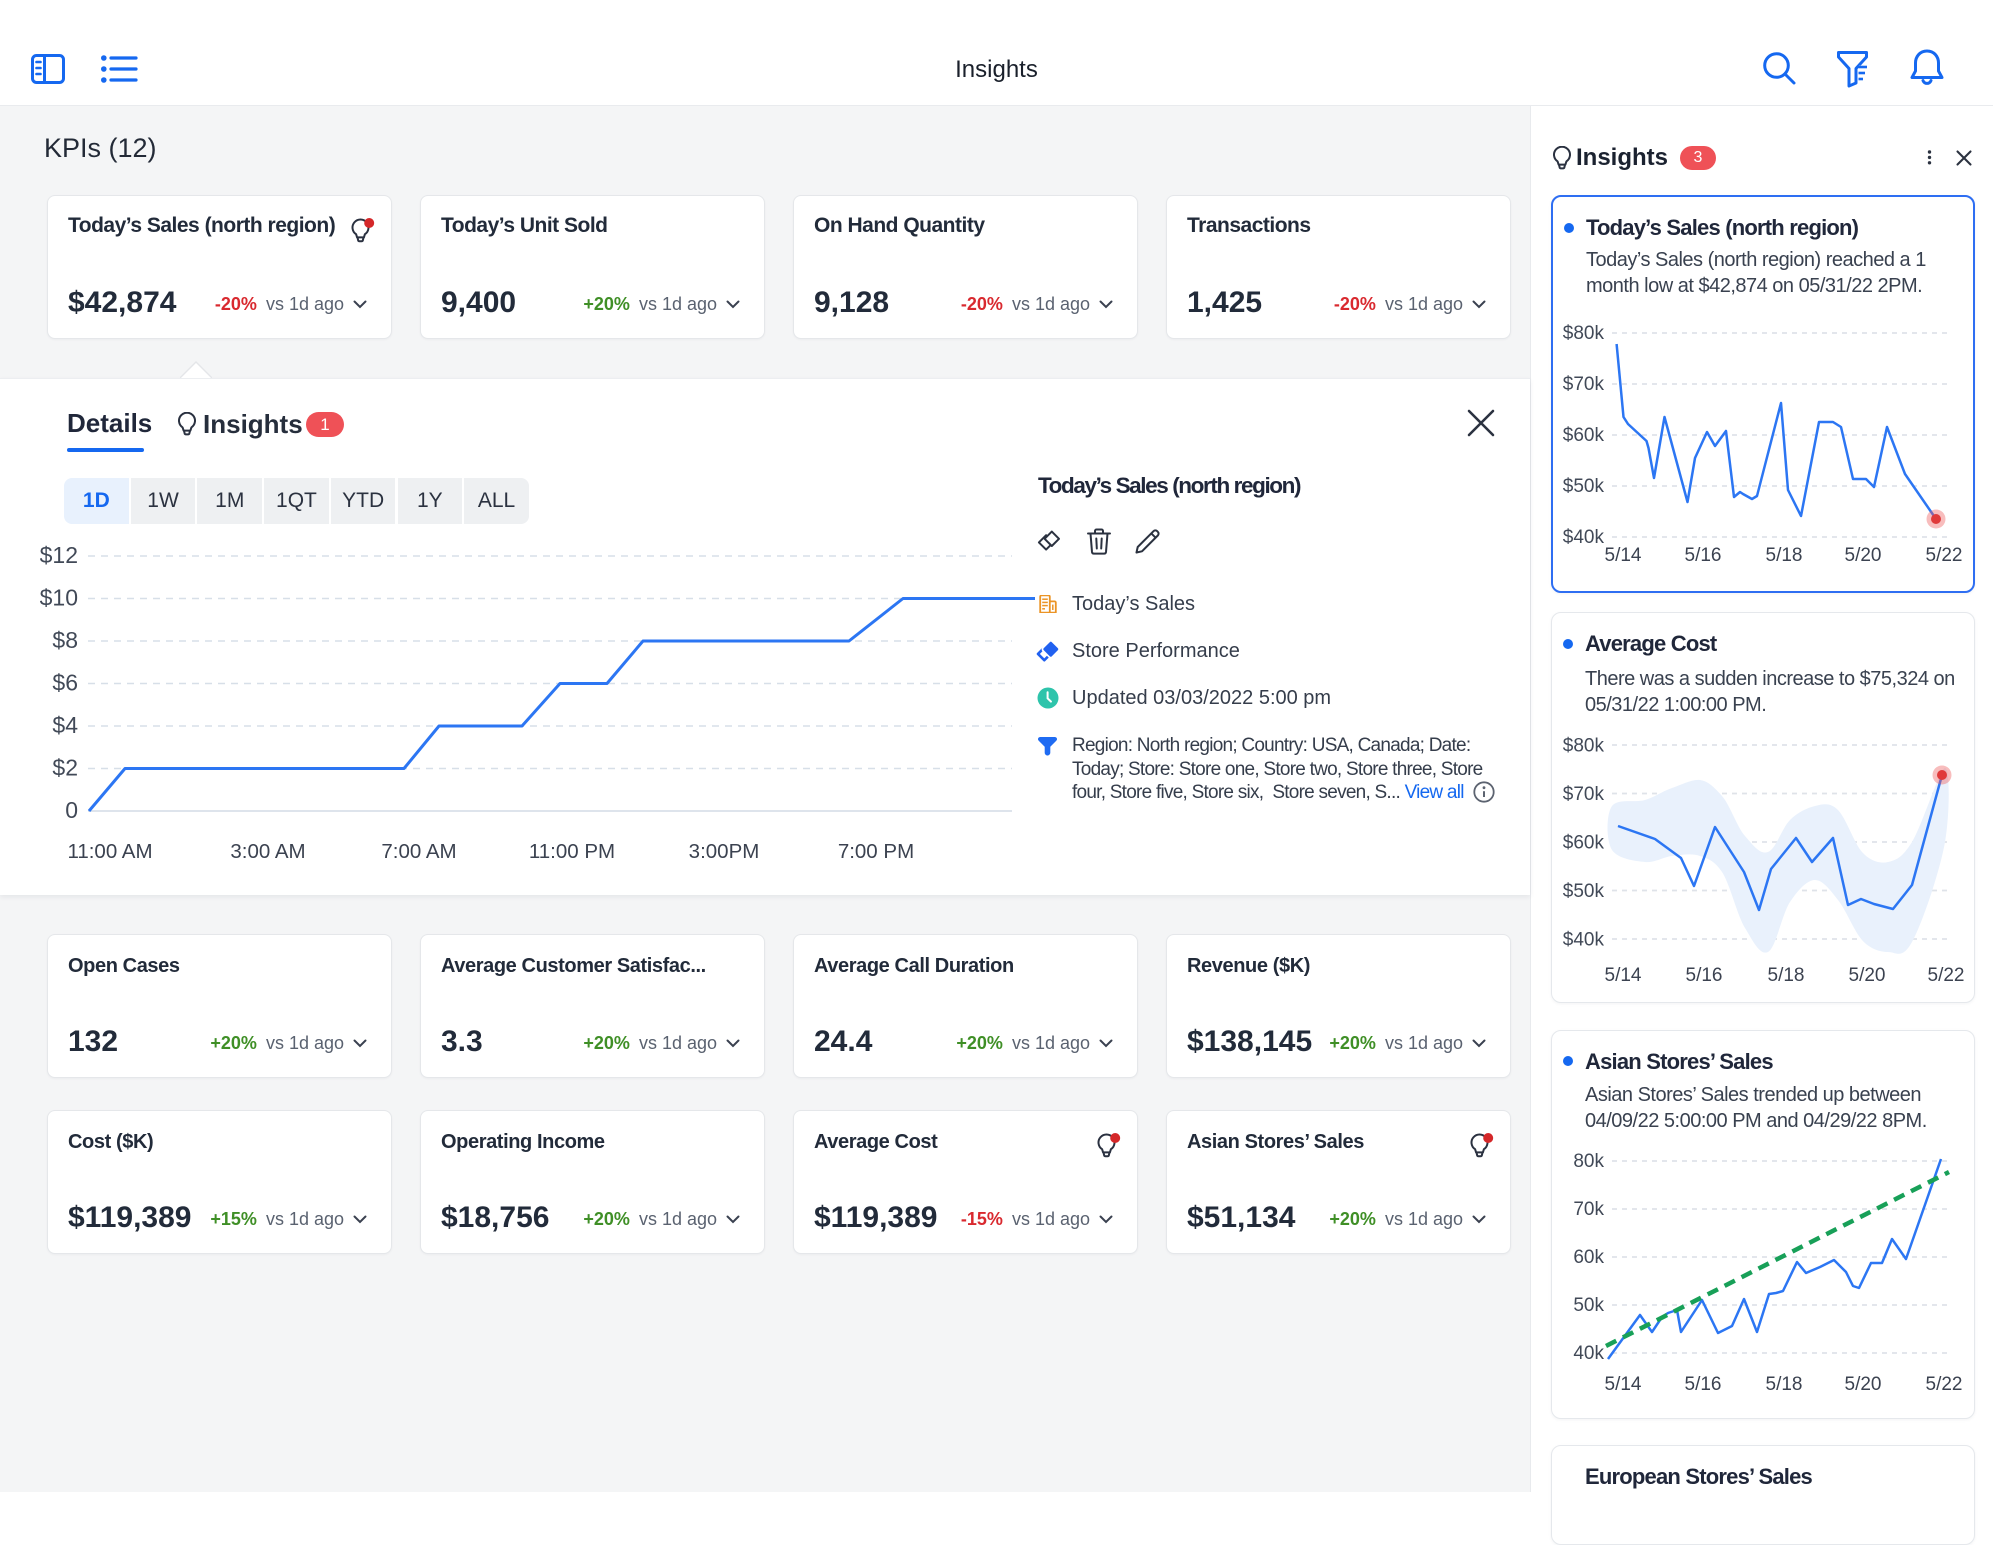  What do you see at coordinates (572, 851) in the screenshot?
I see `svg-text: 11:00 PM` at bounding box center [572, 851].